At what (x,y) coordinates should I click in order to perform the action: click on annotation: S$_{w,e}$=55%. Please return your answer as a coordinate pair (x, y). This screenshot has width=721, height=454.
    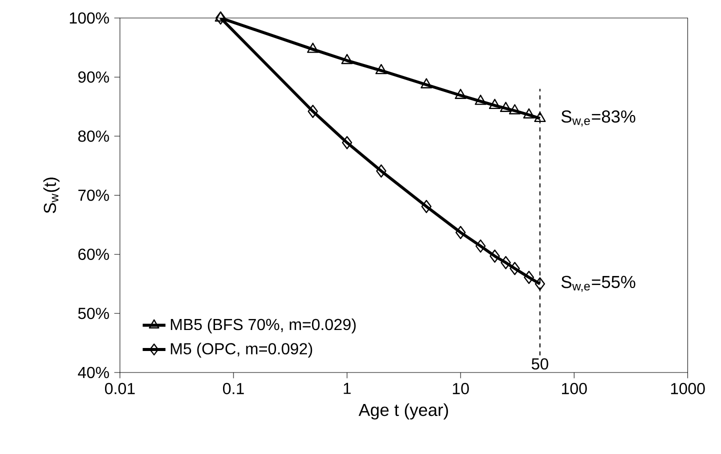
    Looking at the image, I should click on (598, 284).